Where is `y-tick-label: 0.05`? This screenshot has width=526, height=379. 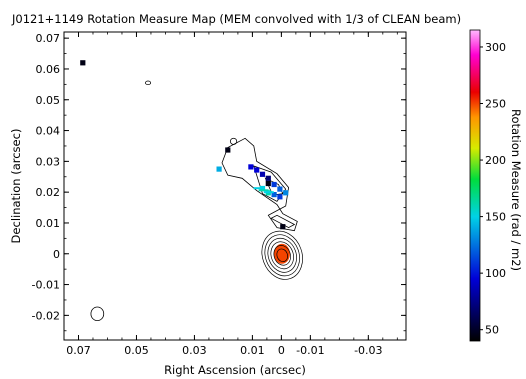
y-tick-label: 0.05 is located at coordinates (48, 100).